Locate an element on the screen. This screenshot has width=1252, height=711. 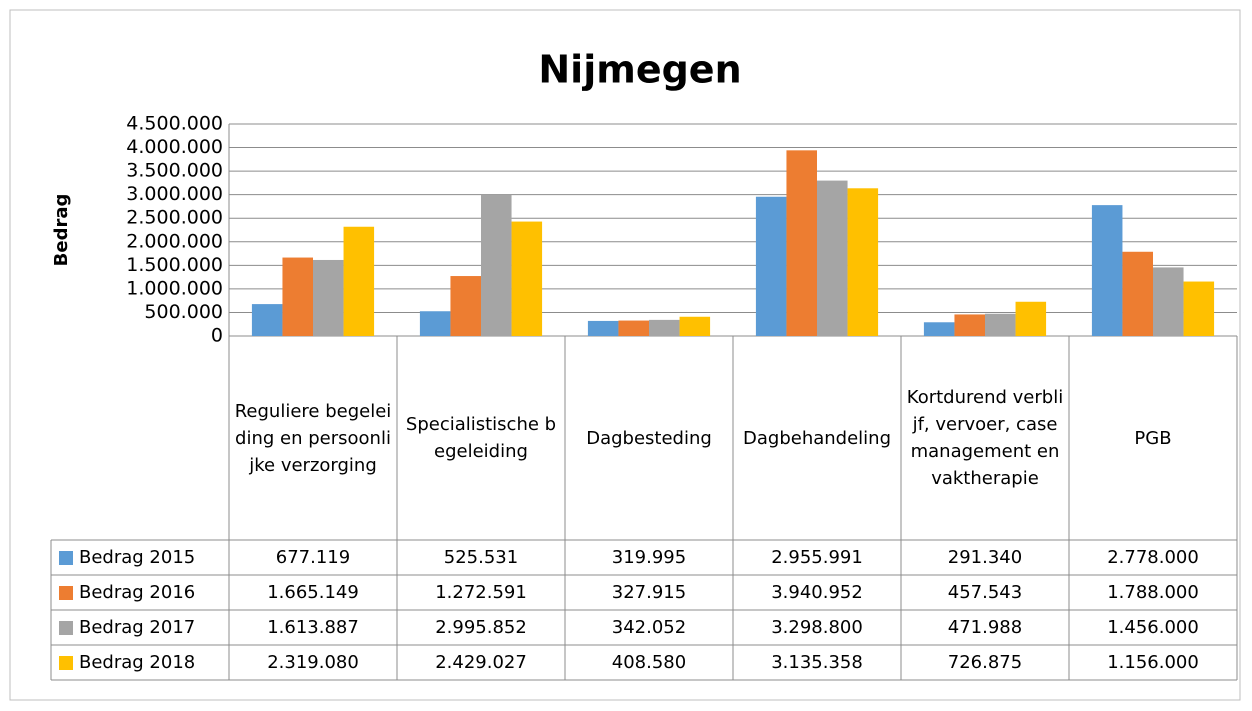
legend-entry: Bedrag 2016 is located at coordinates (140, 592).